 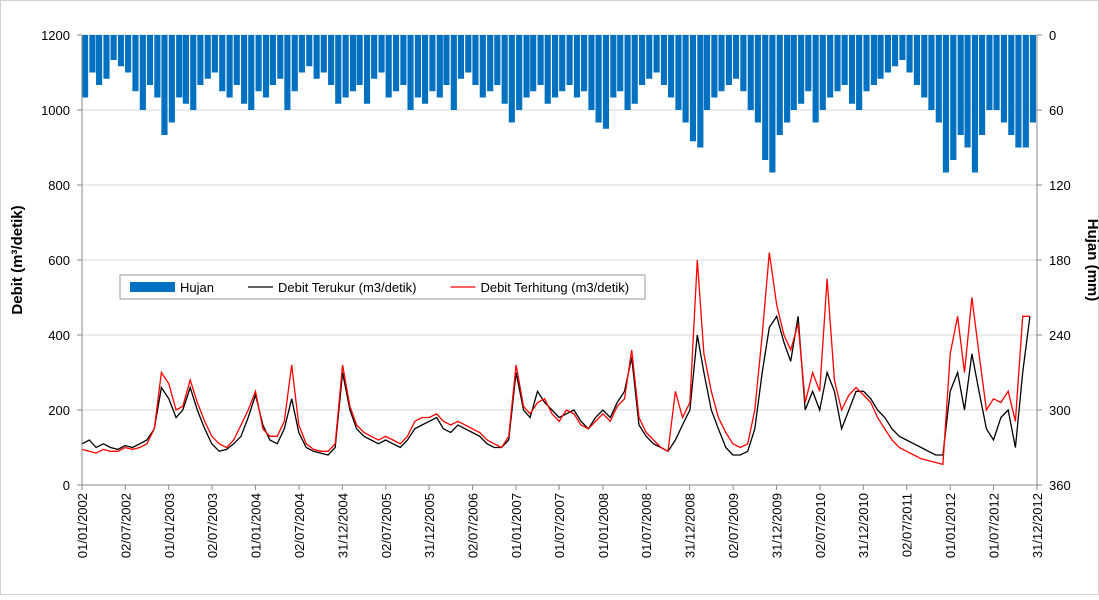 I want to click on y-tick-label: 1000, so click(x=55, y=110).